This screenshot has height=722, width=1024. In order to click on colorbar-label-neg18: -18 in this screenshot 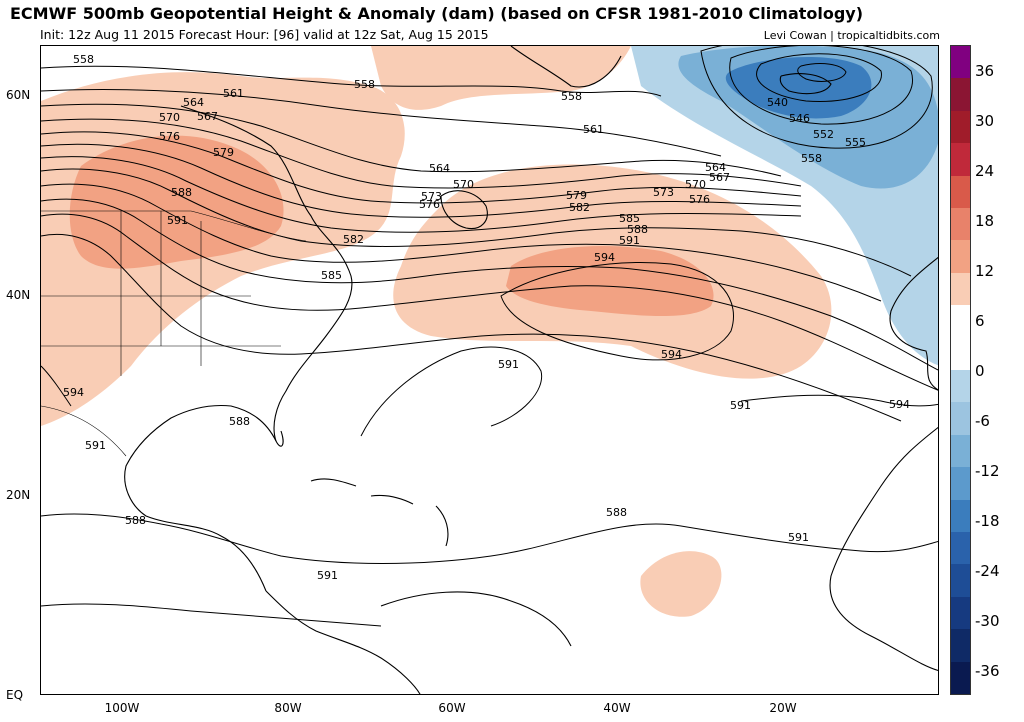, I will do `click(987, 521)`.